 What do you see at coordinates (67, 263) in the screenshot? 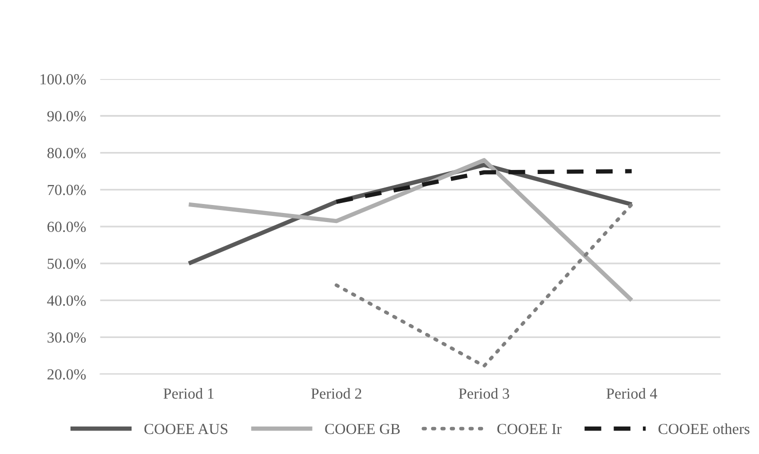
I see `y-tick-label: 50.0%` at bounding box center [67, 263].